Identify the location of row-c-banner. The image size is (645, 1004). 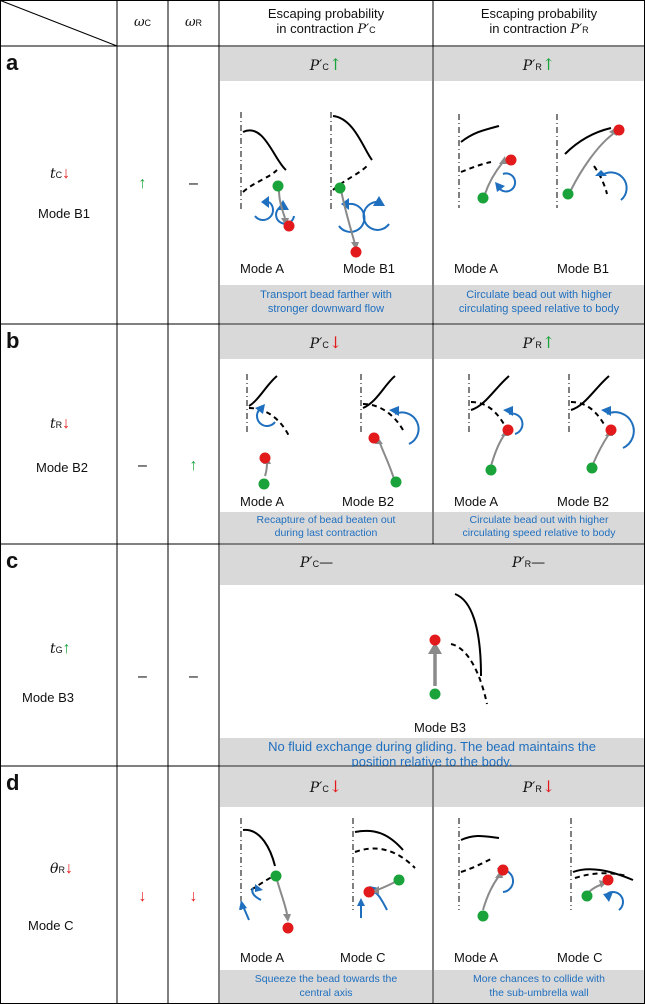
(432, 565).